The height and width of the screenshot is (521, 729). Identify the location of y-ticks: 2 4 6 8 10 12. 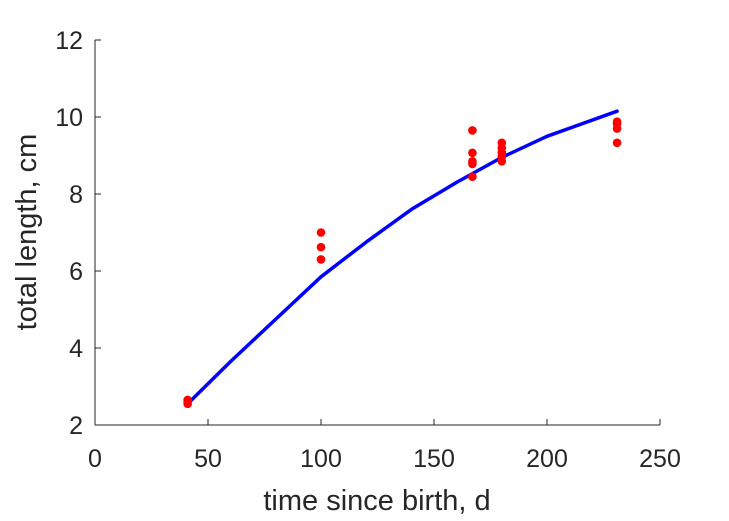
(78, 233).